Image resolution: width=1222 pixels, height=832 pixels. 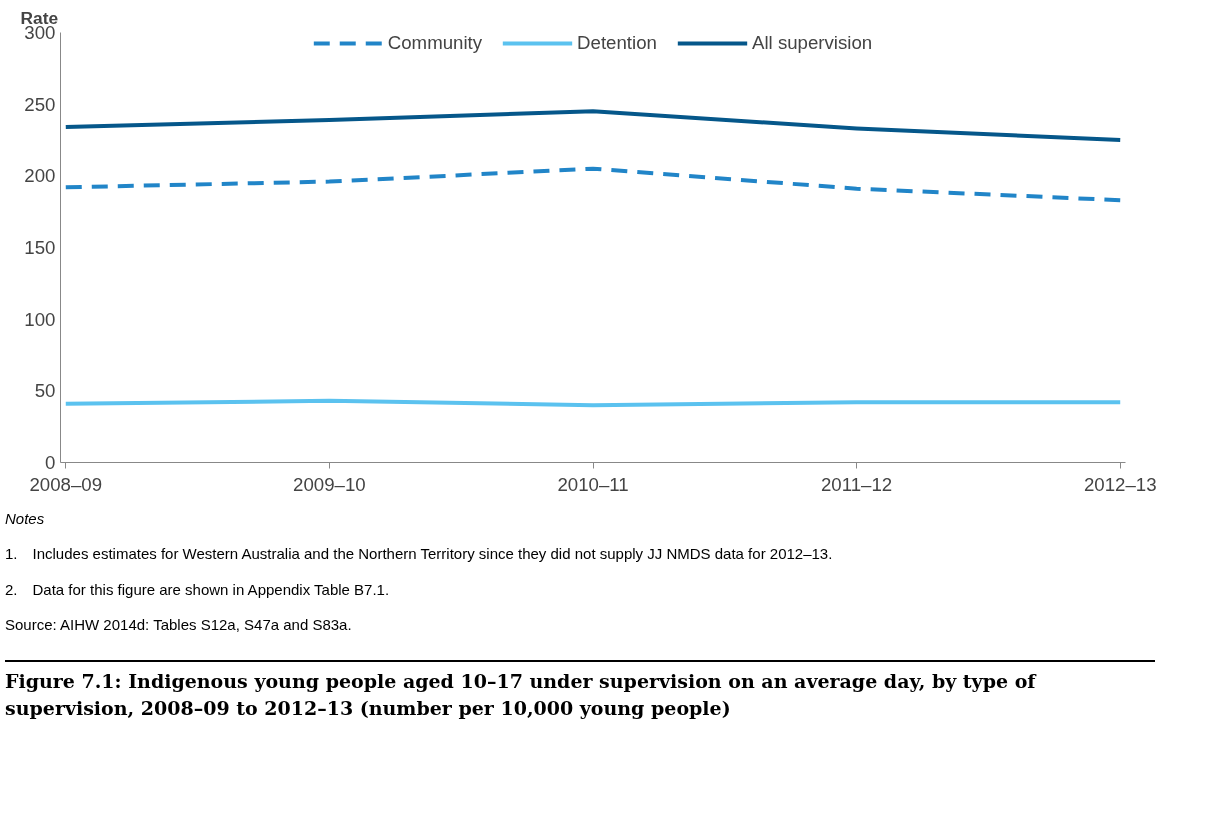 What do you see at coordinates (40, 104) in the screenshot?
I see `y-tick-label: 250` at bounding box center [40, 104].